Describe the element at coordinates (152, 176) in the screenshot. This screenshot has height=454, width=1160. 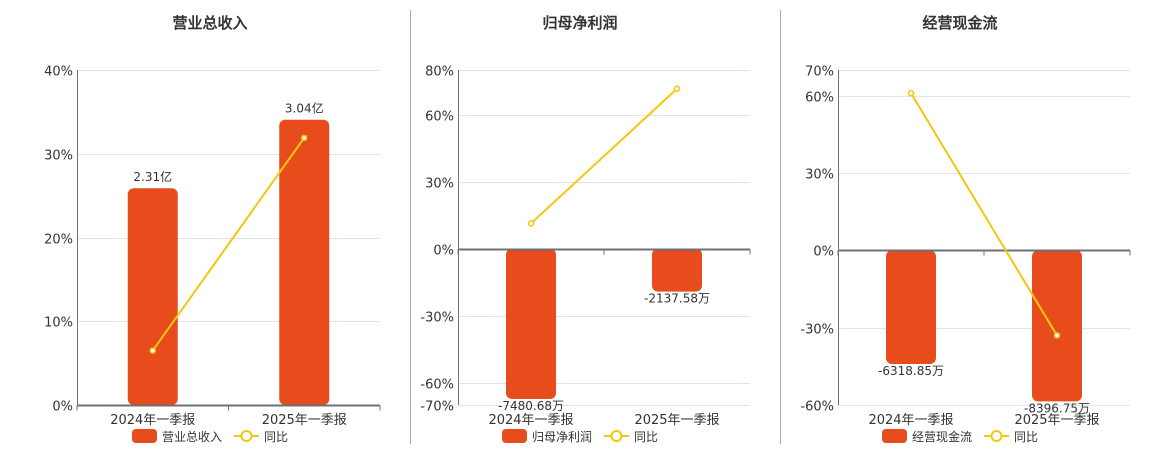
I see `bar-data-label: 2.31亿` at that location.